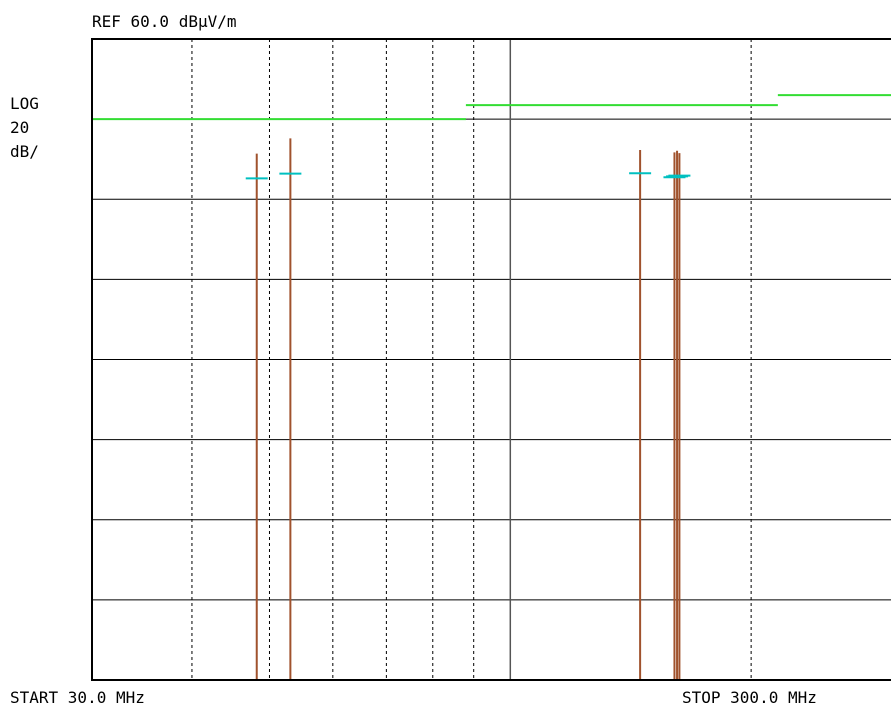  I want to click on scale-label-log: LOG, so click(24, 103).